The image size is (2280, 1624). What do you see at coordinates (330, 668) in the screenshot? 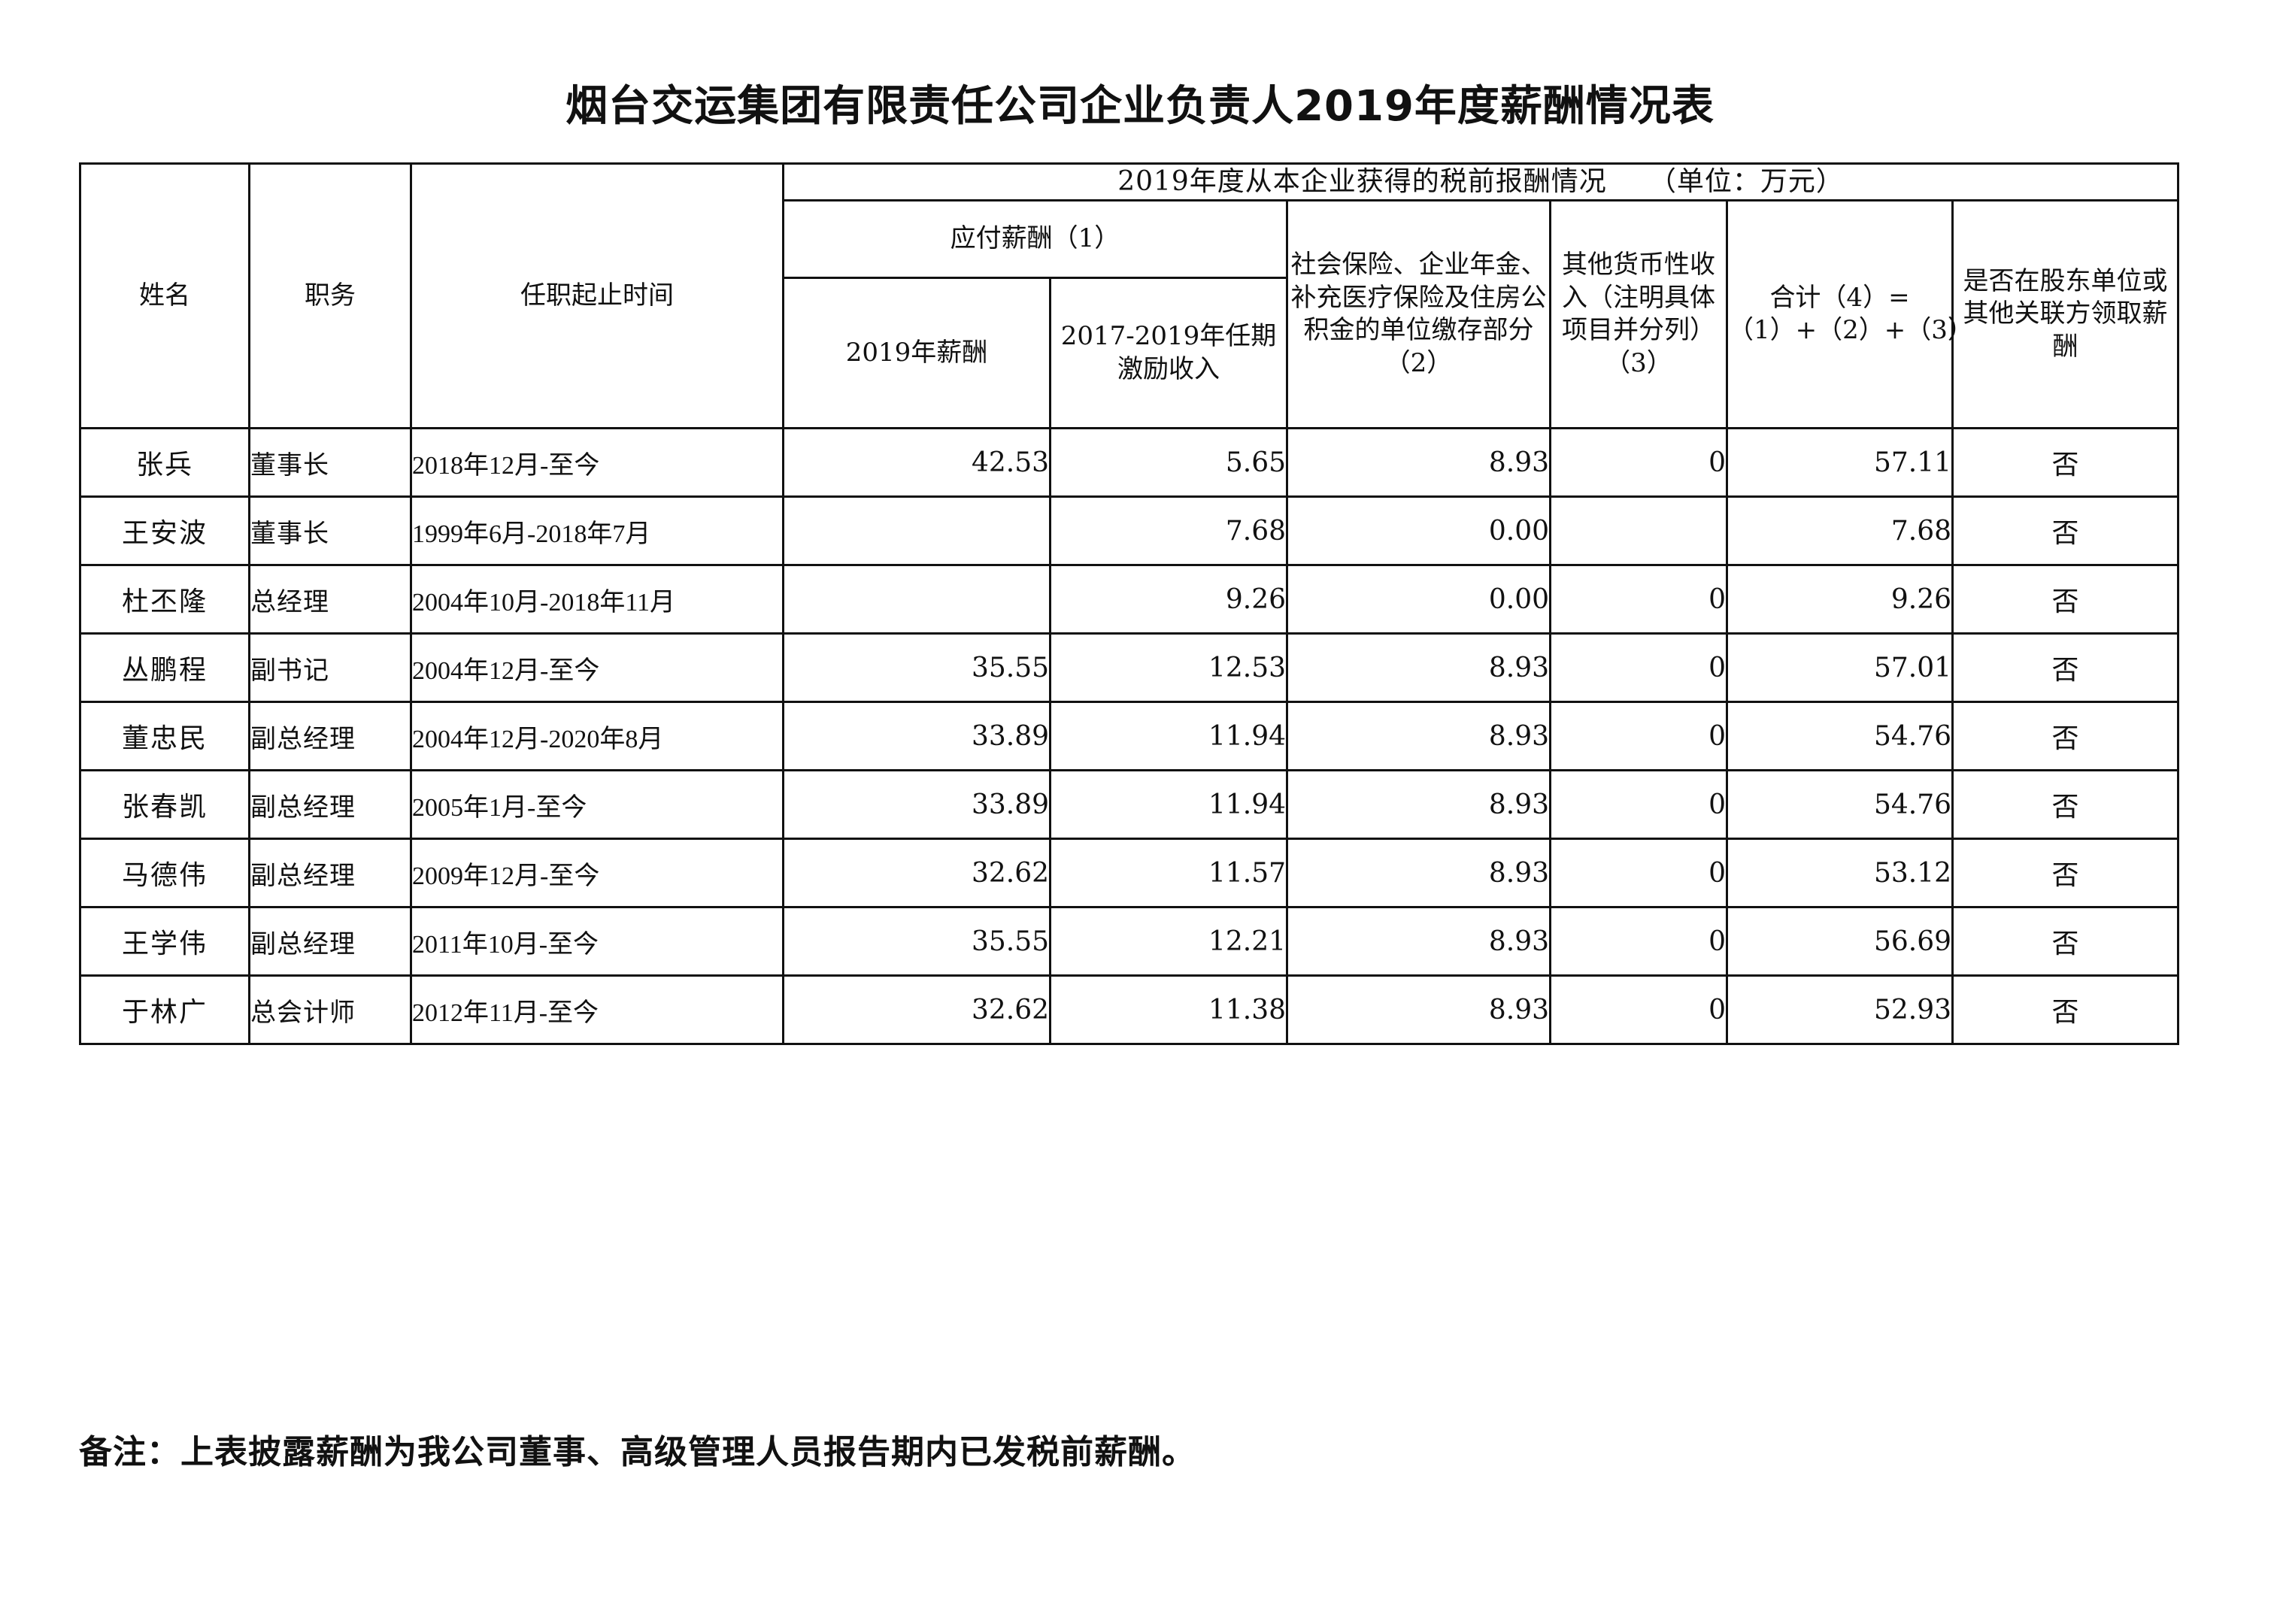
I see `cell-position: 副书记` at bounding box center [330, 668].